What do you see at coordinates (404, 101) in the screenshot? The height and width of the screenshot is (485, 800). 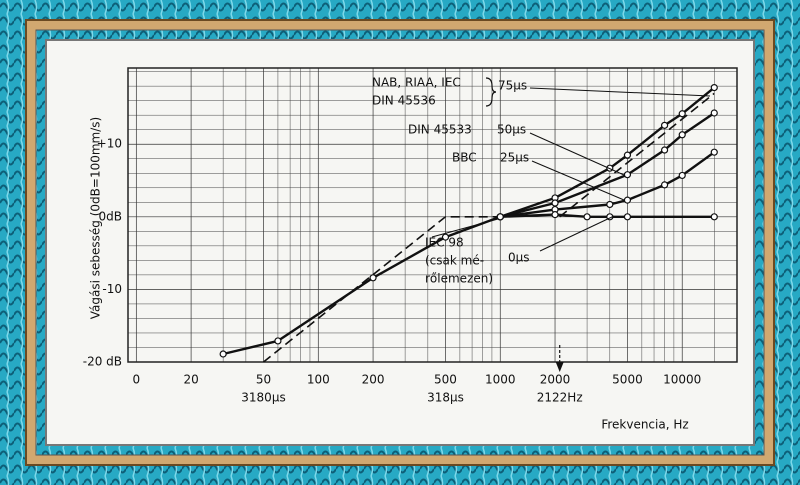 I see `curve-label: DIN 45536` at bounding box center [404, 101].